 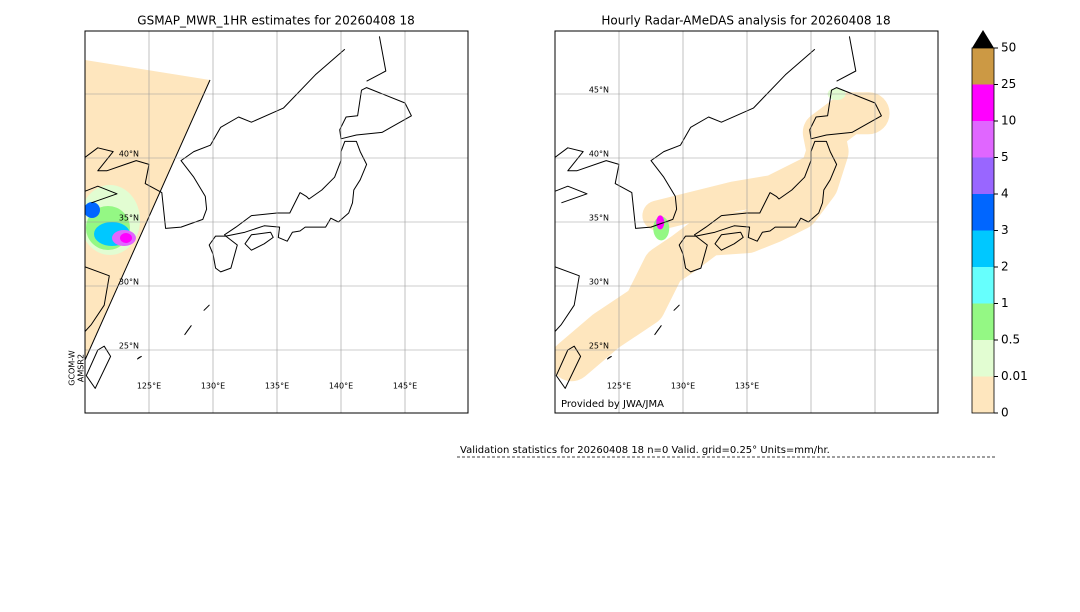 What do you see at coordinates (1005, 194) in the screenshot?
I see `colorbar-label: 4` at bounding box center [1005, 194].